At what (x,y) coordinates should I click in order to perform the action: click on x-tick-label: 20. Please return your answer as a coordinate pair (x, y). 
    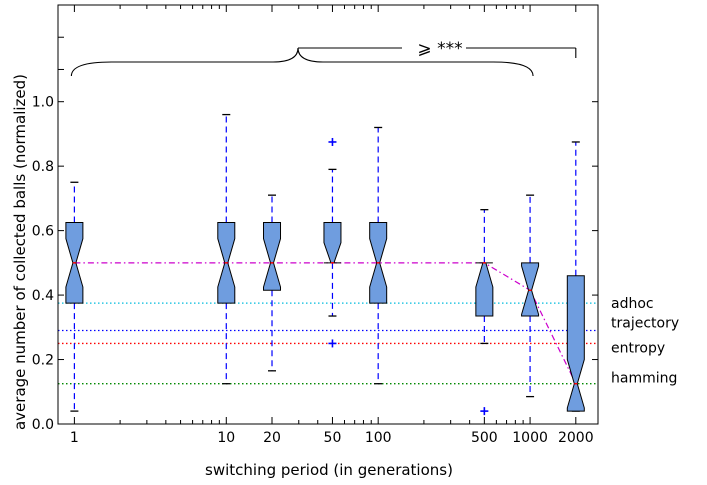
    Looking at the image, I should click on (272, 438).